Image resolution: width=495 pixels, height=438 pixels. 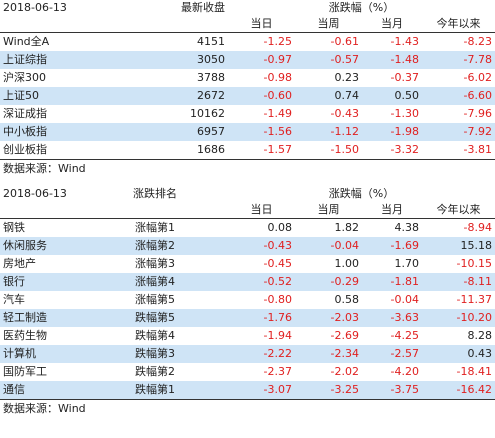 I want to click on row-day-change: -1.76, so click(x=261, y=318).